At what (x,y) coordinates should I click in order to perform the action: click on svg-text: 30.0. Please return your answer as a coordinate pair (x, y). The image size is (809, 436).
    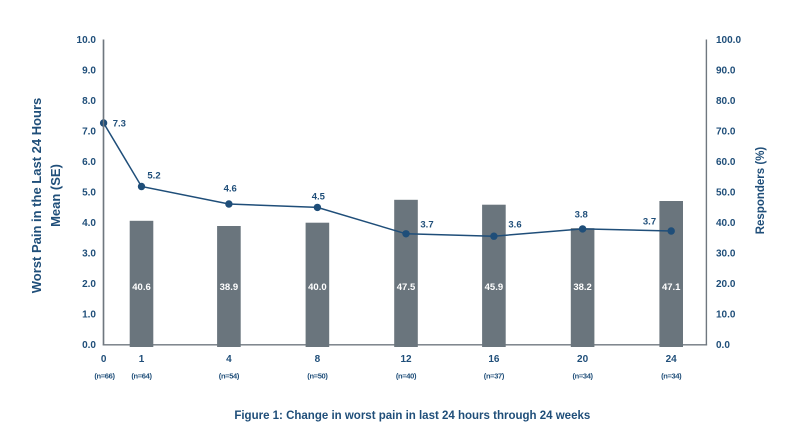
    Looking at the image, I should click on (726, 254).